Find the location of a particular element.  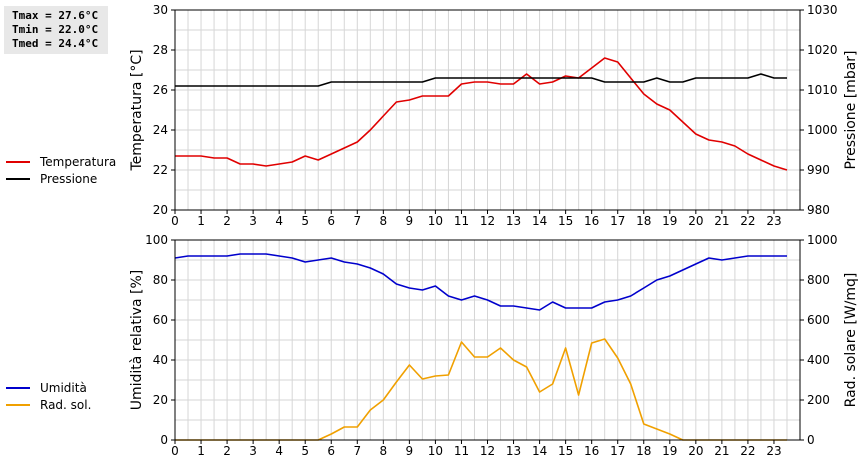

y-axis-label: Umidità relativa [%] is located at coordinates (137, 340).